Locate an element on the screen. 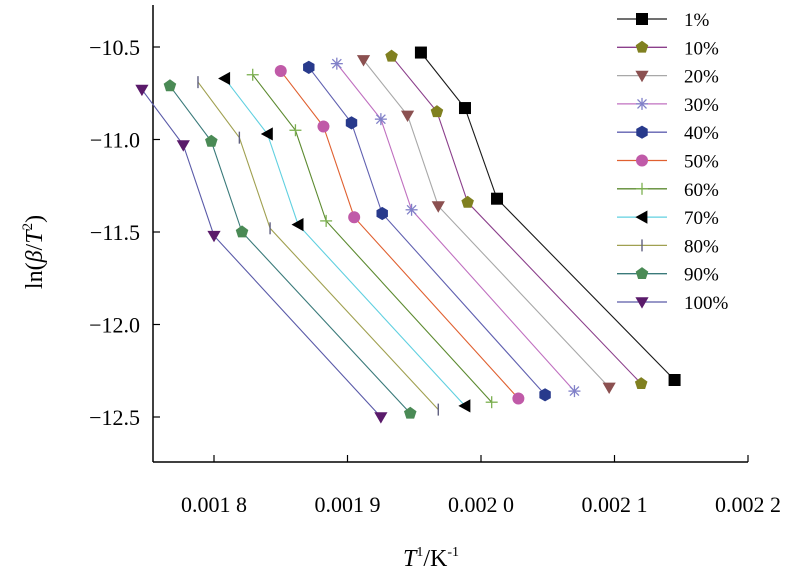 The height and width of the screenshot is (581, 802). y-tick-label: −12.5 is located at coordinates (114, 417).